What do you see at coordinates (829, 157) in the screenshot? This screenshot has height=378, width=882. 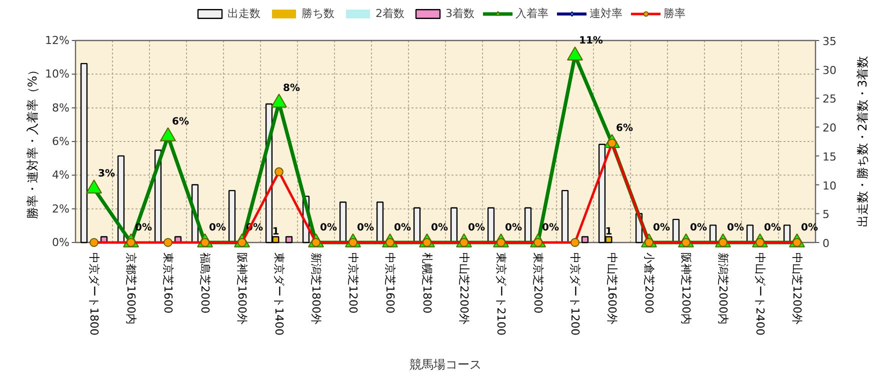 I see `y2-tick-label: 15` at bounding box center [829, 157].